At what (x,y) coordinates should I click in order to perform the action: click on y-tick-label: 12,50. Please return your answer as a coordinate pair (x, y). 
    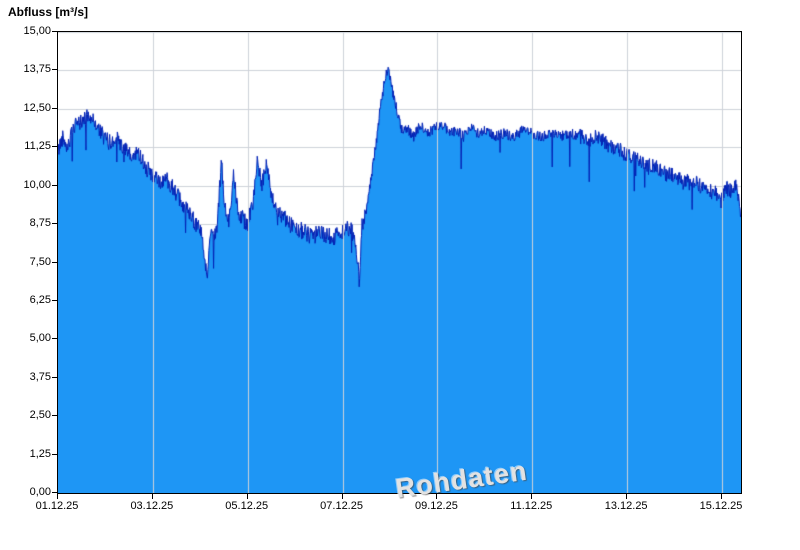
    Looking at the image, I should click on (37, 107).